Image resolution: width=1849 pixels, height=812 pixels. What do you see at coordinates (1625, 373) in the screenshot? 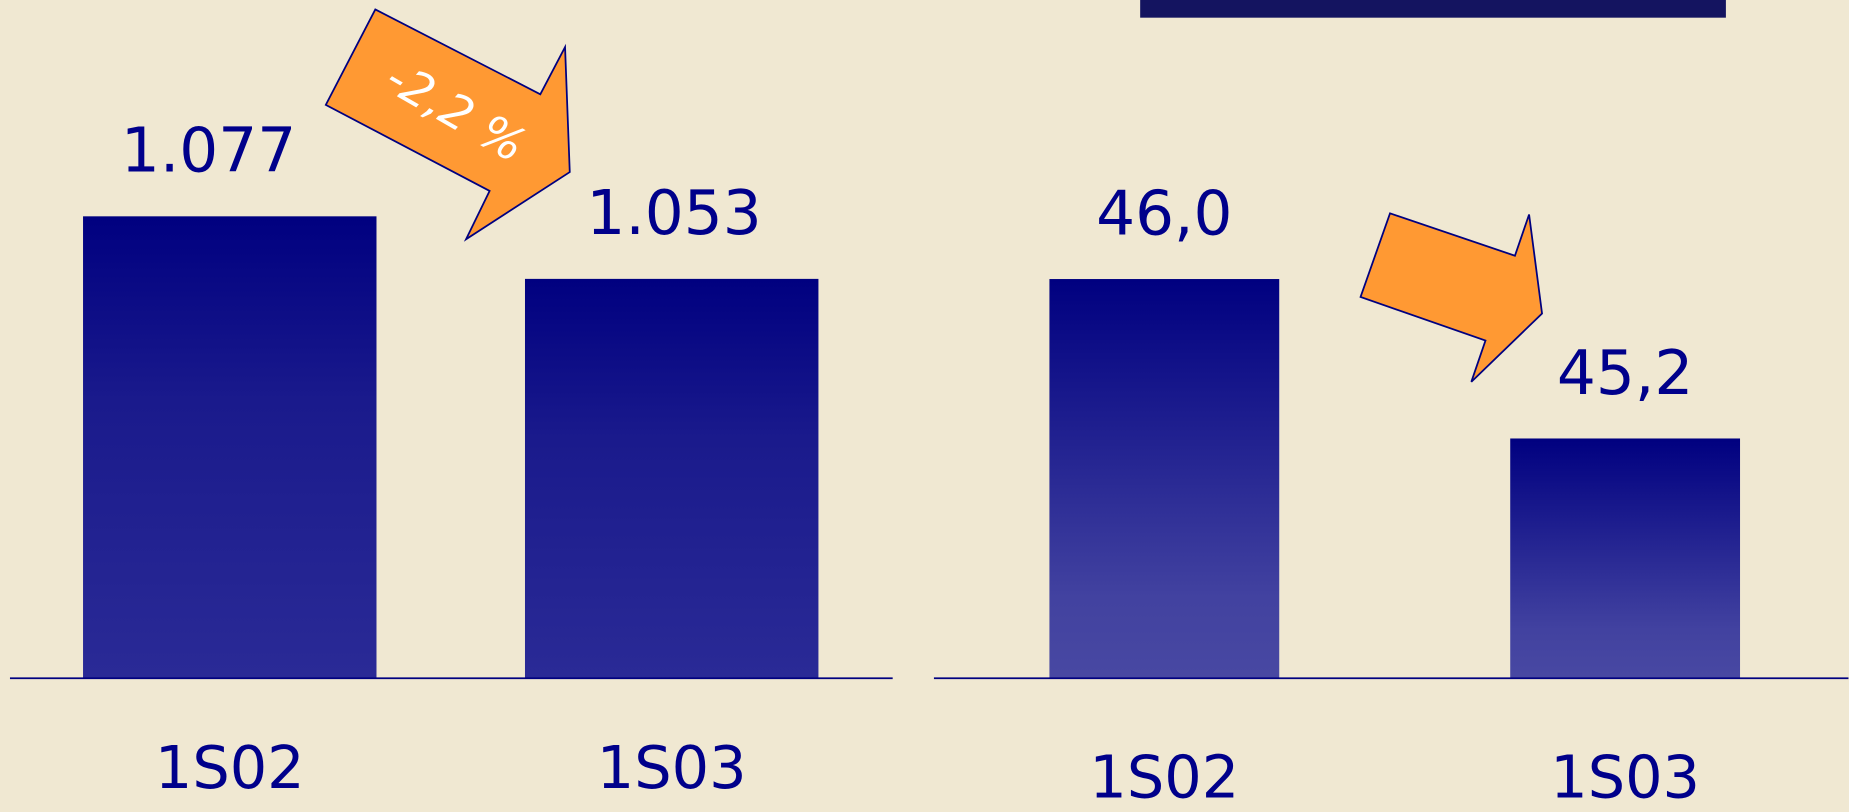
I see `value-label: 45,2` at bounding box center [1625, 373].